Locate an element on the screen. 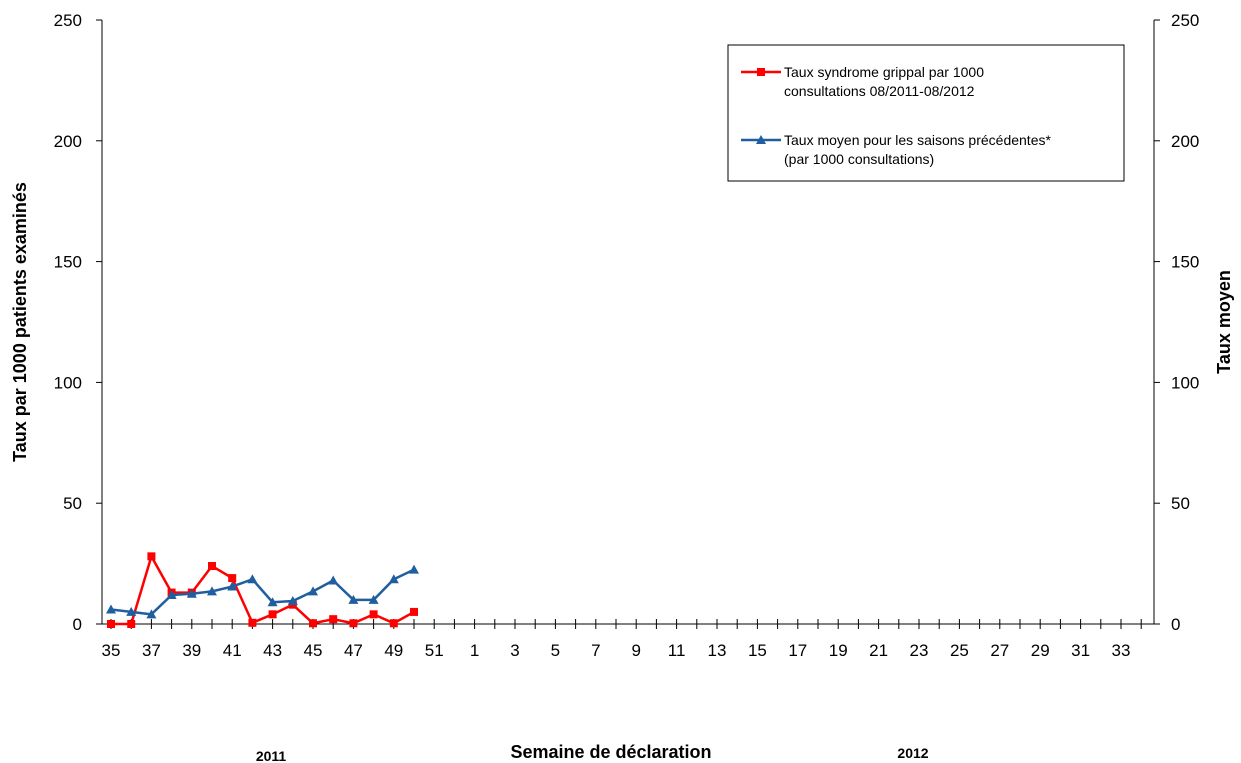  legend-box is located at coordinates (926, 113).